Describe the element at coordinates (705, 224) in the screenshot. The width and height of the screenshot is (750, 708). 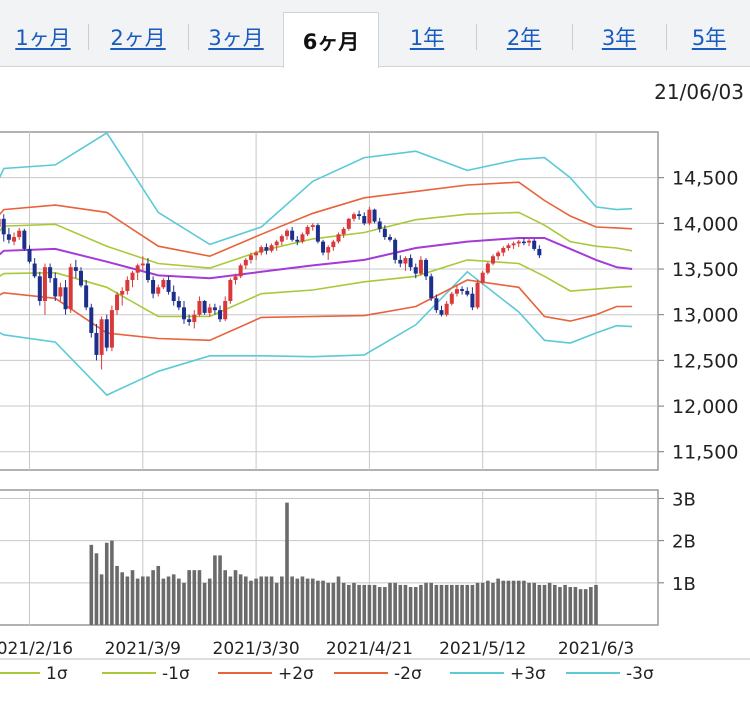
I see `y-tick-label: 14,000` at that location.